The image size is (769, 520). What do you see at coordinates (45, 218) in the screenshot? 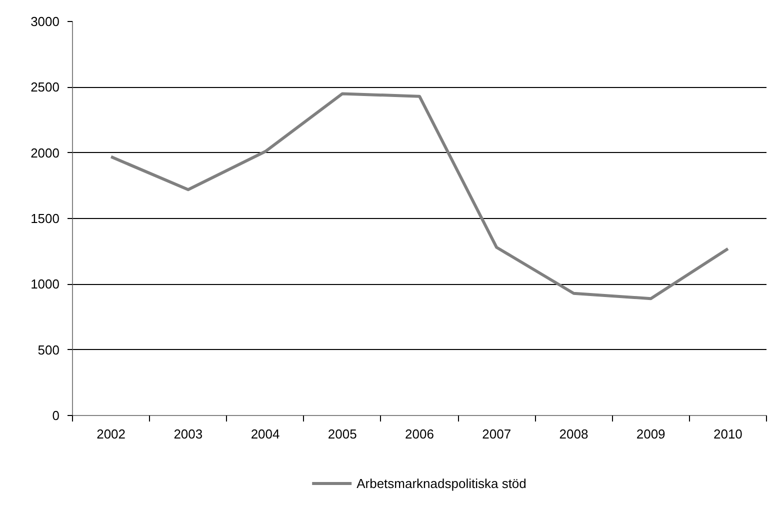
I see `y-tick-label: 1500` at bounding box center [45, 218].